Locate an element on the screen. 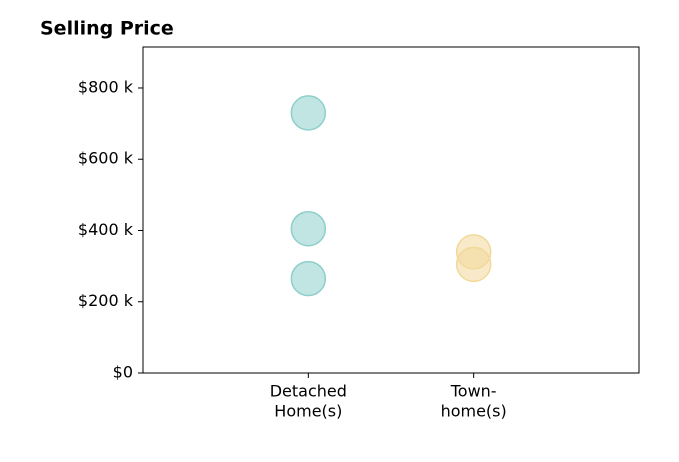  y-tick-label: $200 k is located at coordinates (106, 300).